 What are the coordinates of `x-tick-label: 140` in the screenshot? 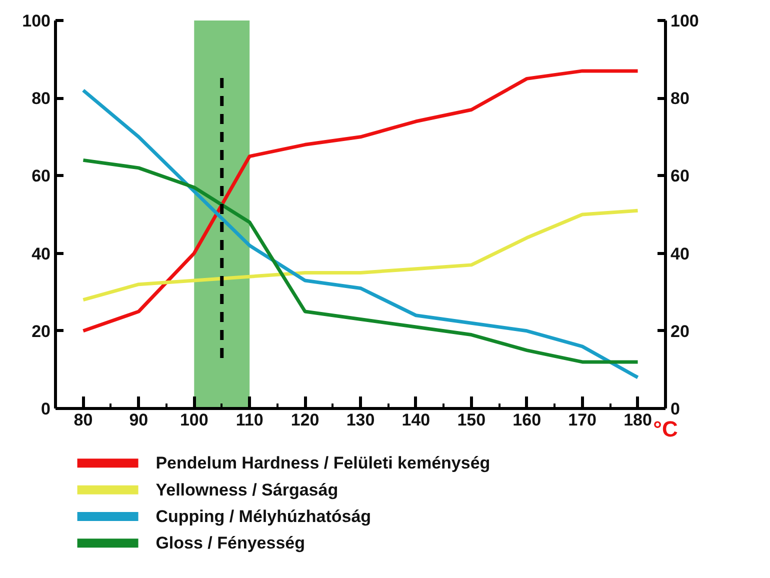 It's located at (416, 420).